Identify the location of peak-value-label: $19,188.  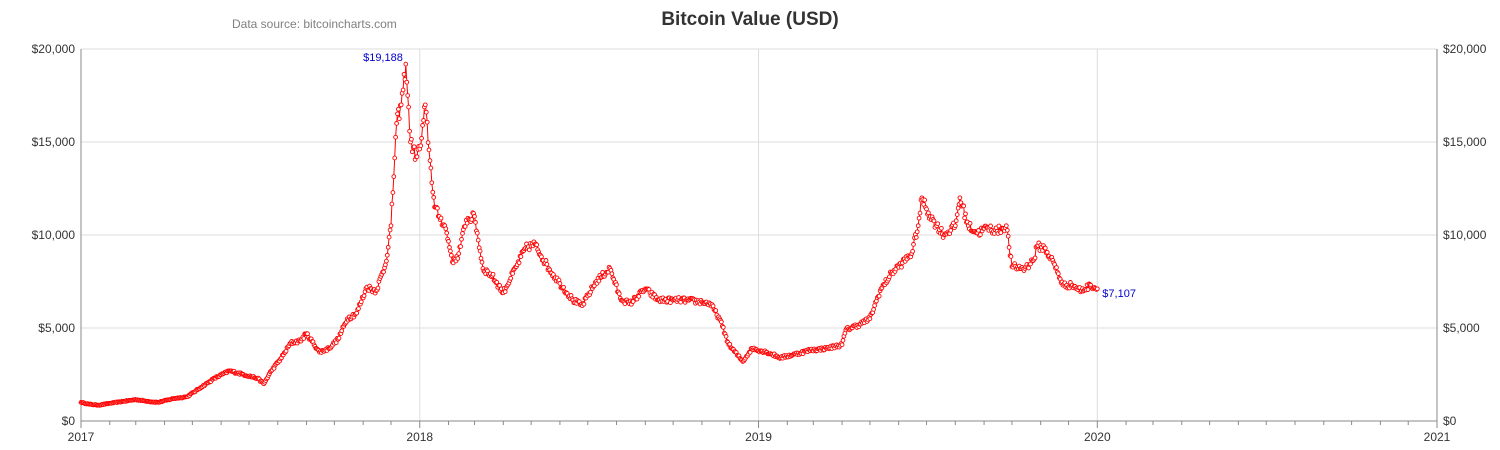
(383, 58).